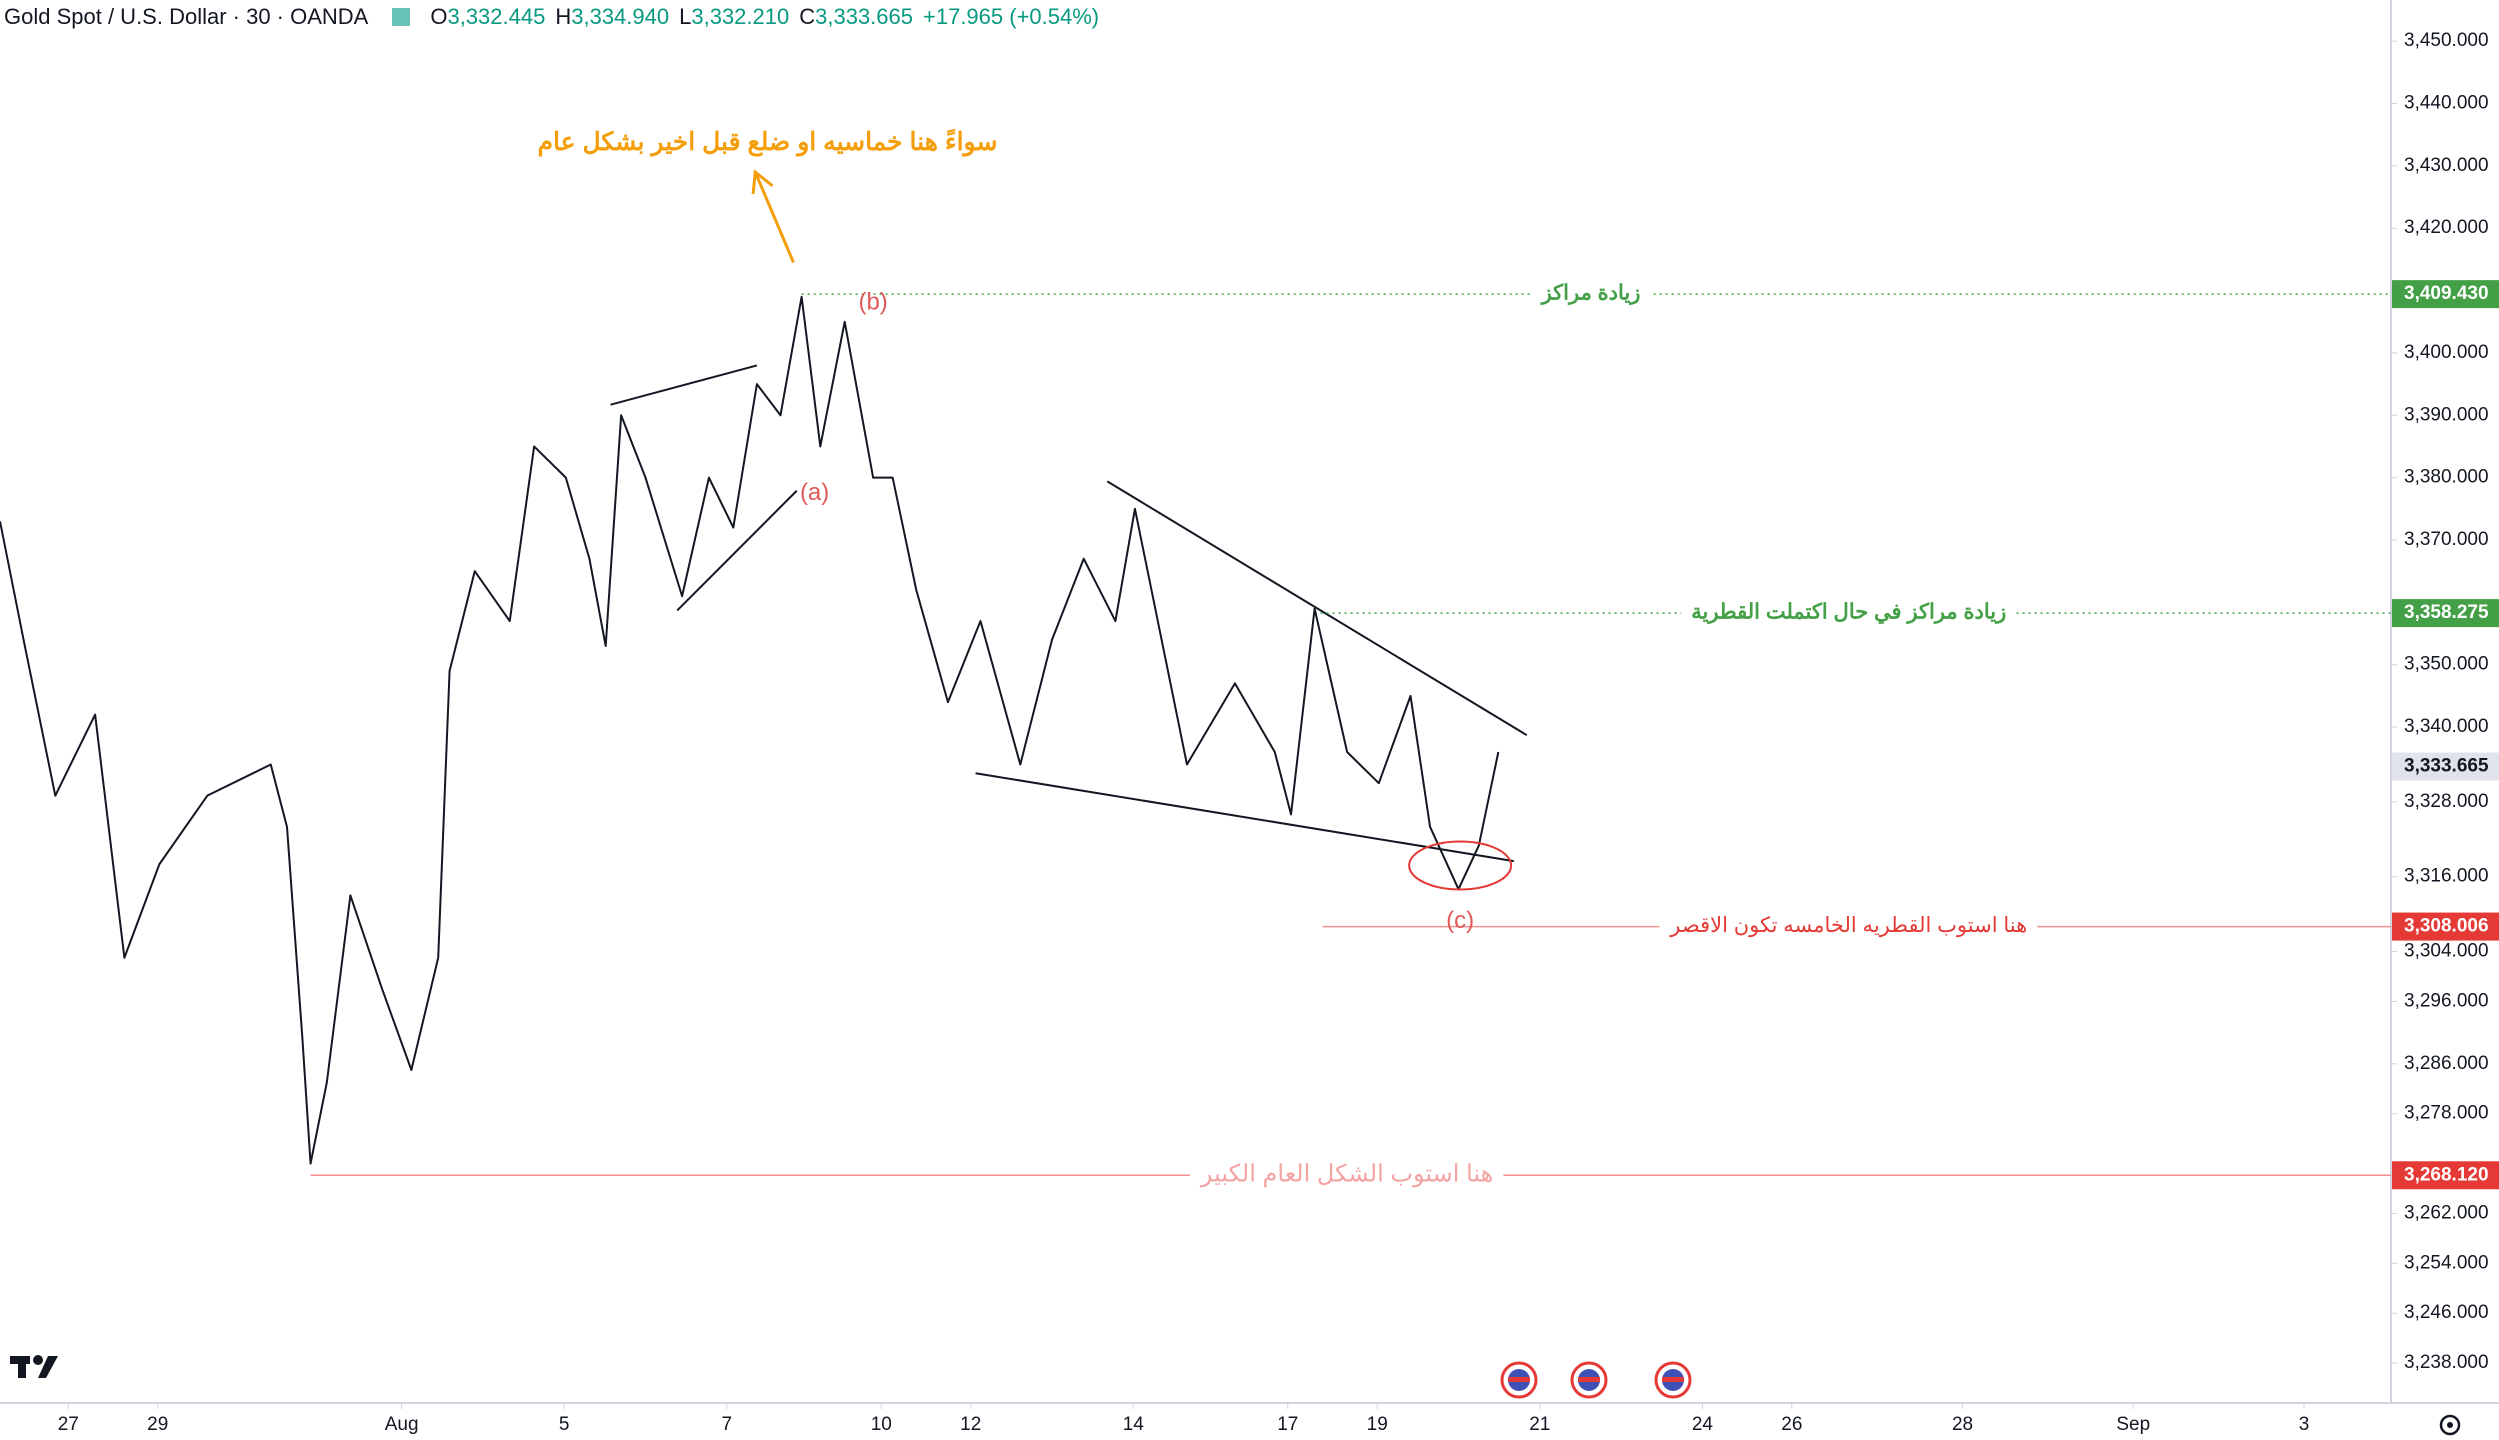  I want to click on change: +17.965 (+0.54%), so click(1011, 16).